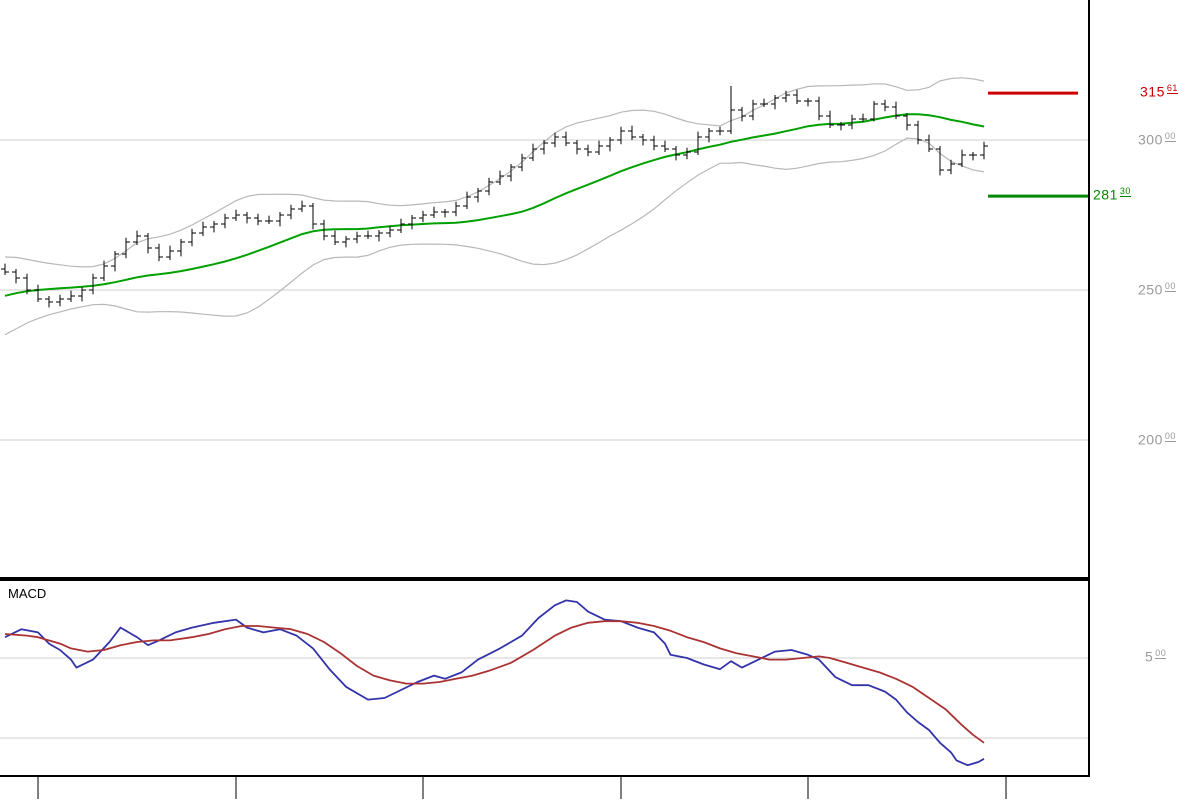 The image size is (1200, 800). Describe the element at coordinates (1149, 656) in the screenshot. I see `macd-axis-label-main: 5` at that location.